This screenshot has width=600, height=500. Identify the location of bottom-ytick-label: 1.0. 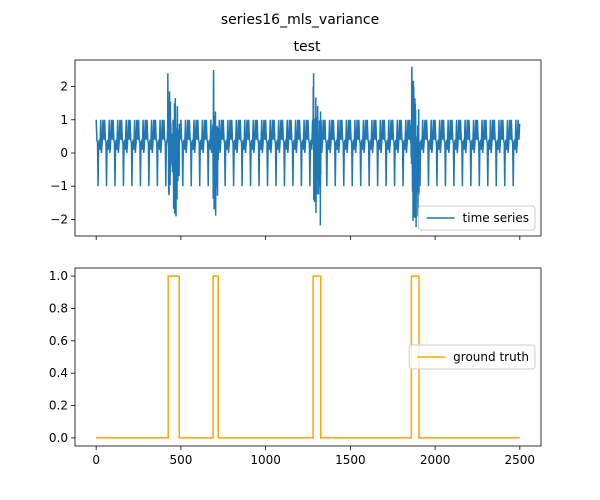
(58, 276).